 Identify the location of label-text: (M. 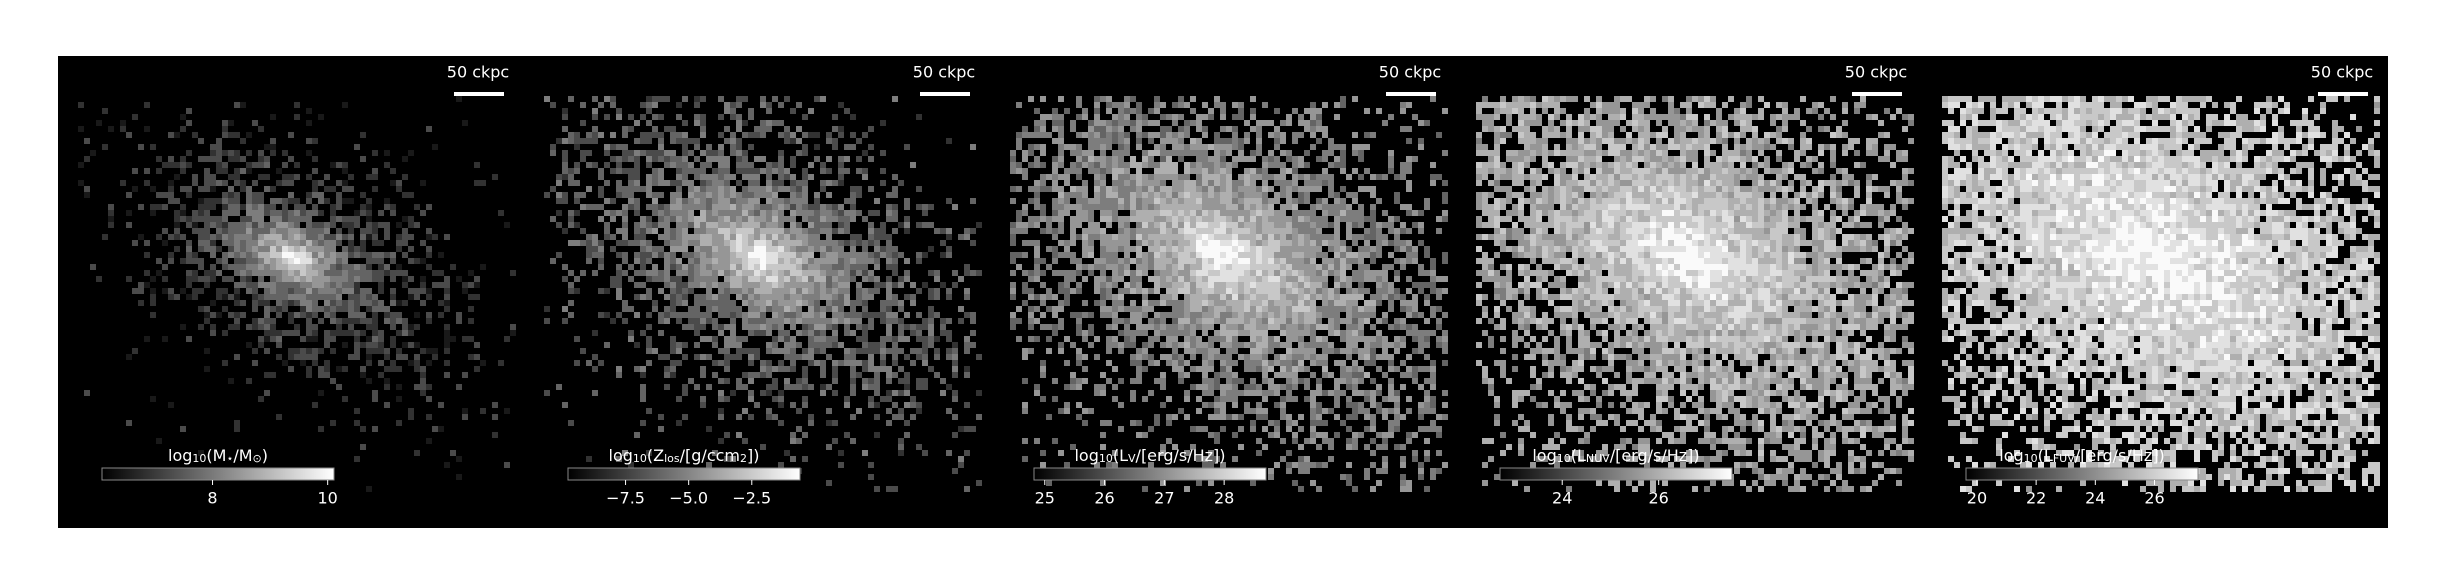
(216, 455).